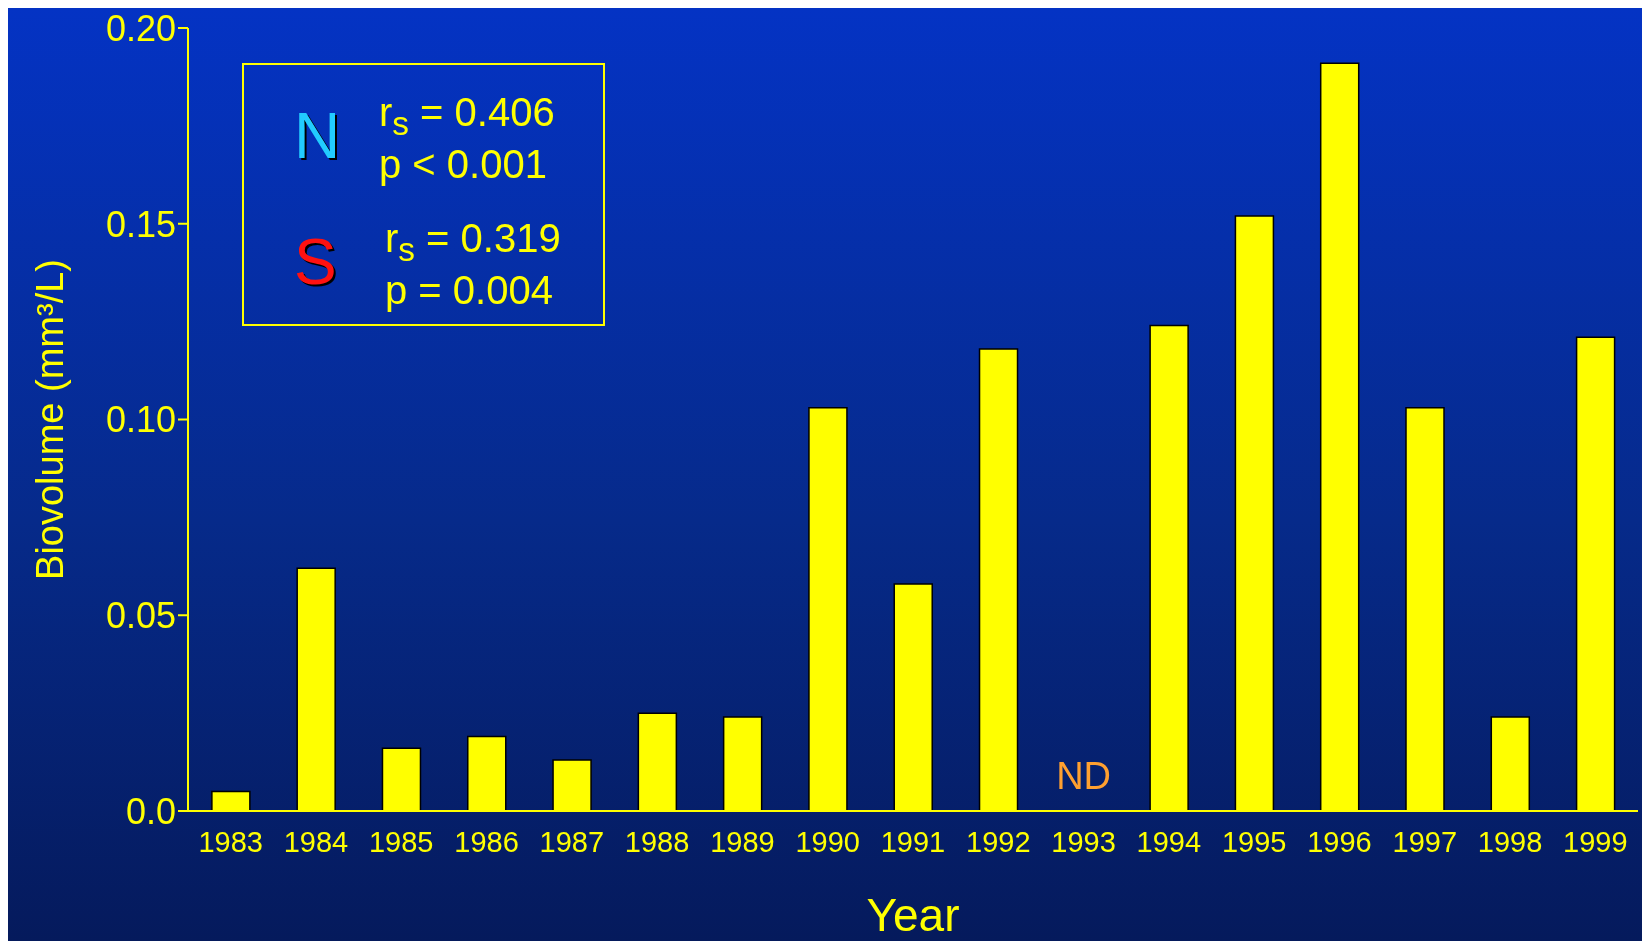 The width and height of the screenshot is (1650, 949). Describe the element at coordinates (1510, 841) in the screenshot. I see `x-tick-label: 1998` at that location.